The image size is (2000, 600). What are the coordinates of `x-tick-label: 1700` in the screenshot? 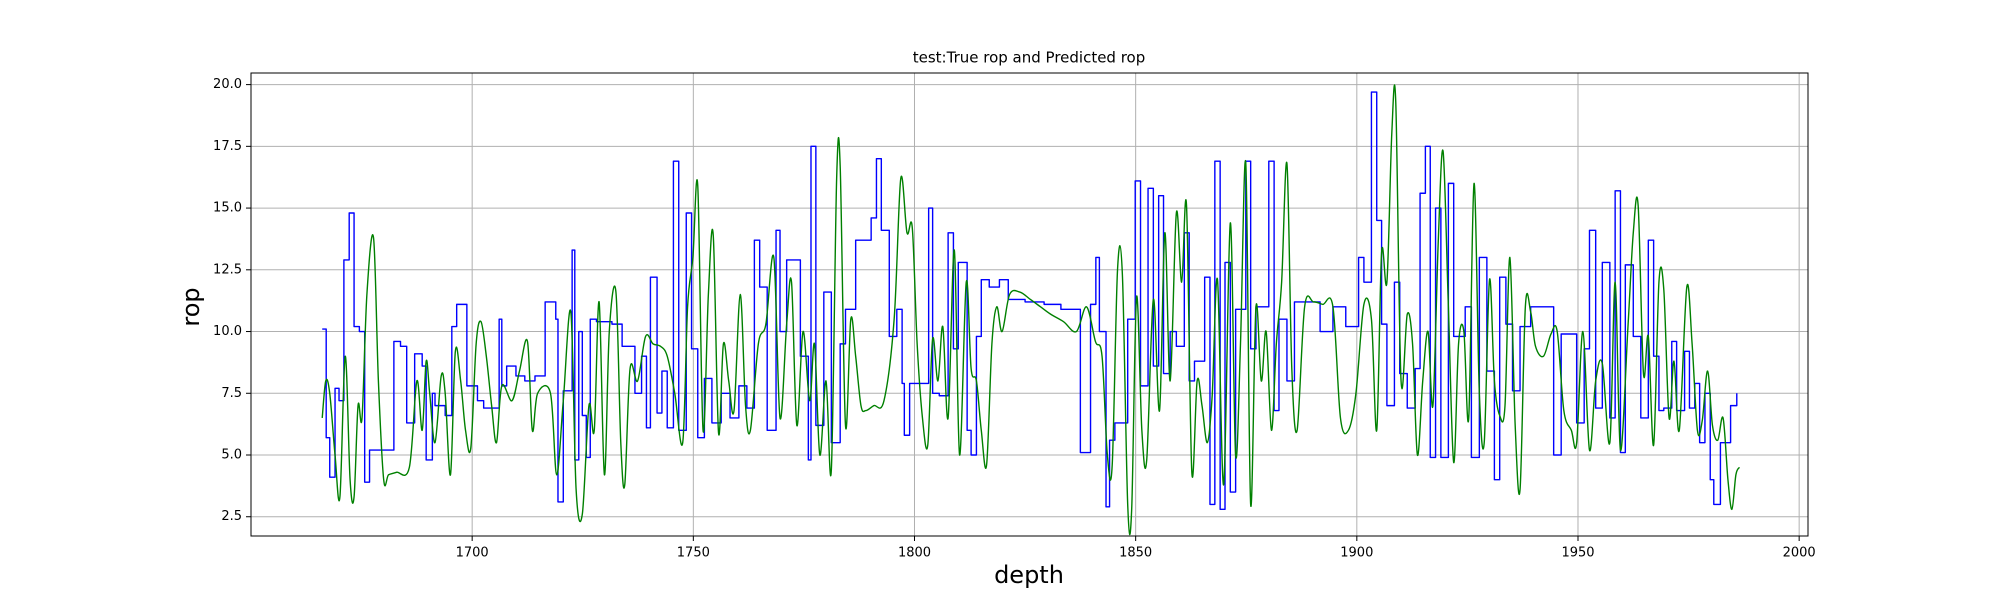 It's located at (472, 553).